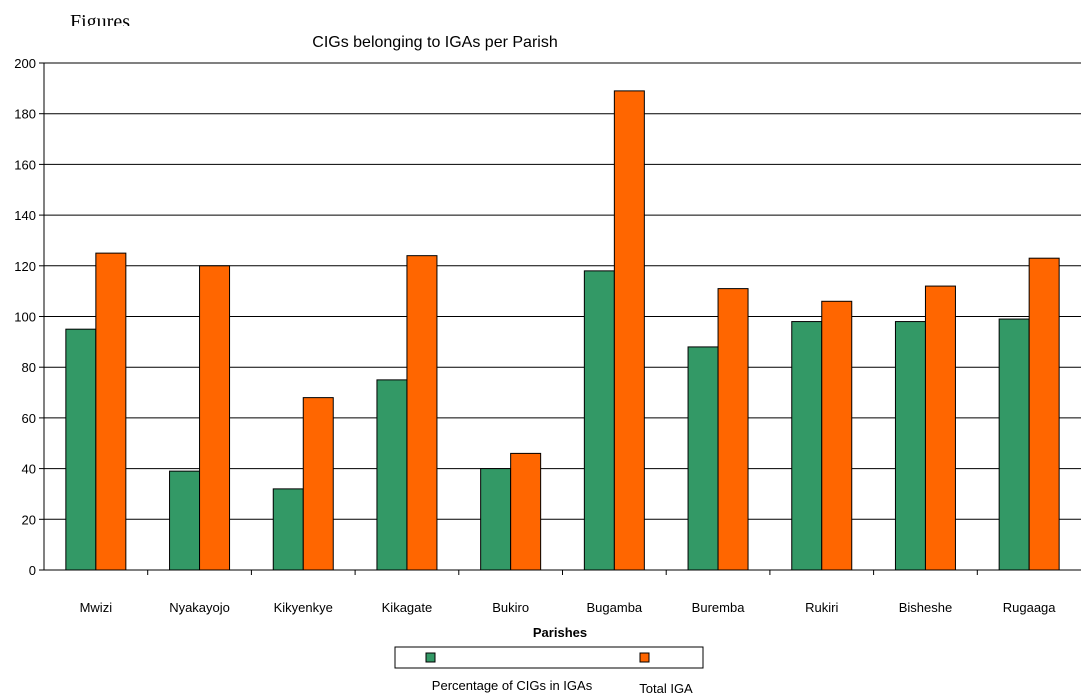  Describe the element at coordinates (910, 446) in the screenshot. I see `bar-percentage-bisheshe` at that location.